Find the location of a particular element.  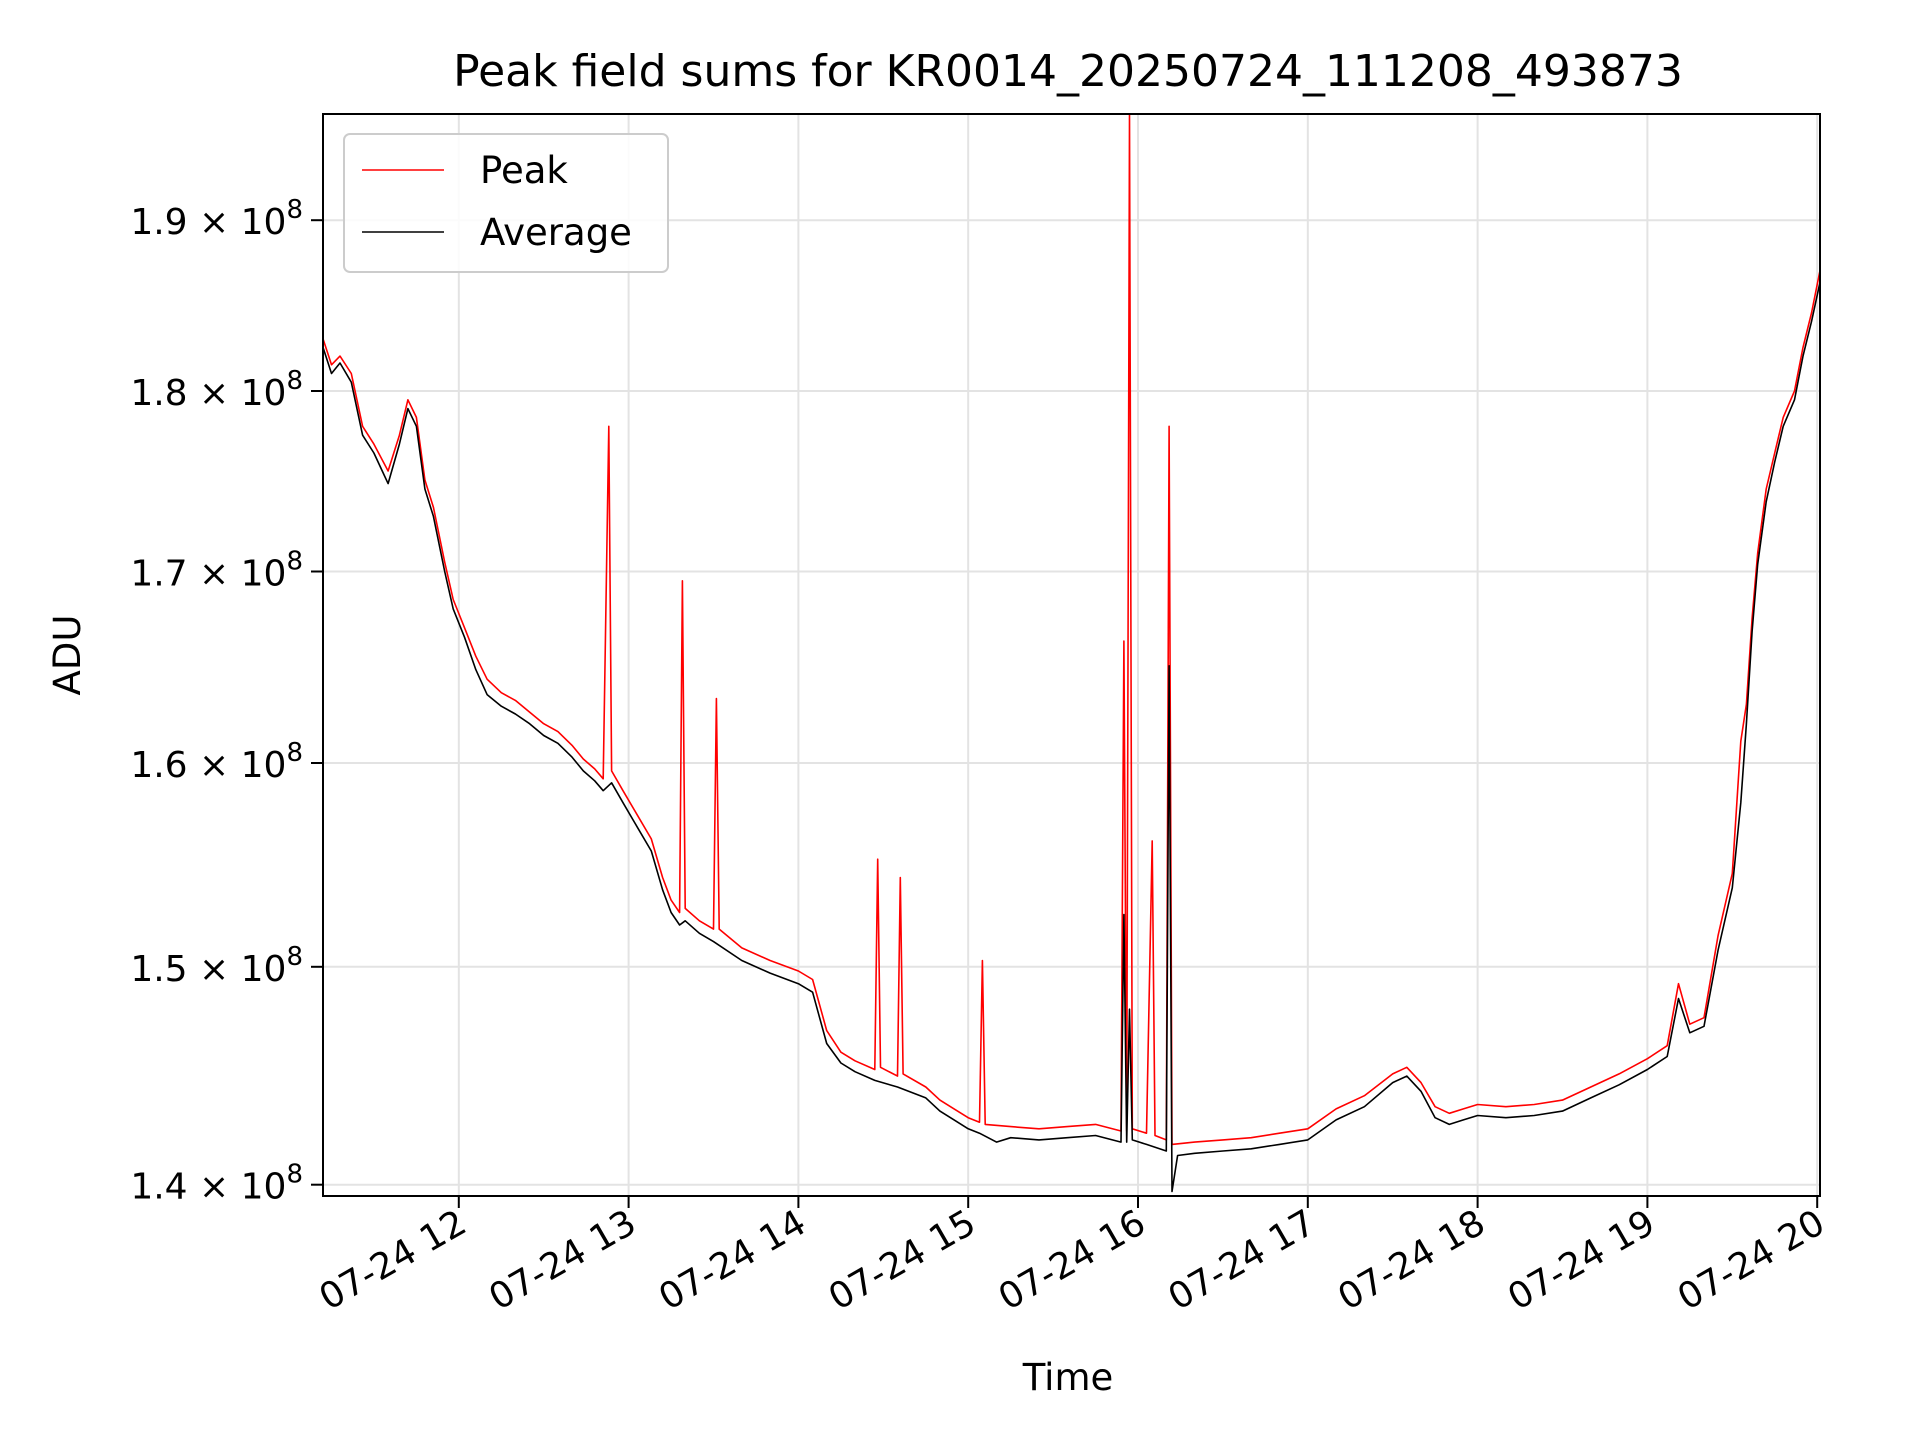

legend: Peak Average is located at coordinates (506, 203).